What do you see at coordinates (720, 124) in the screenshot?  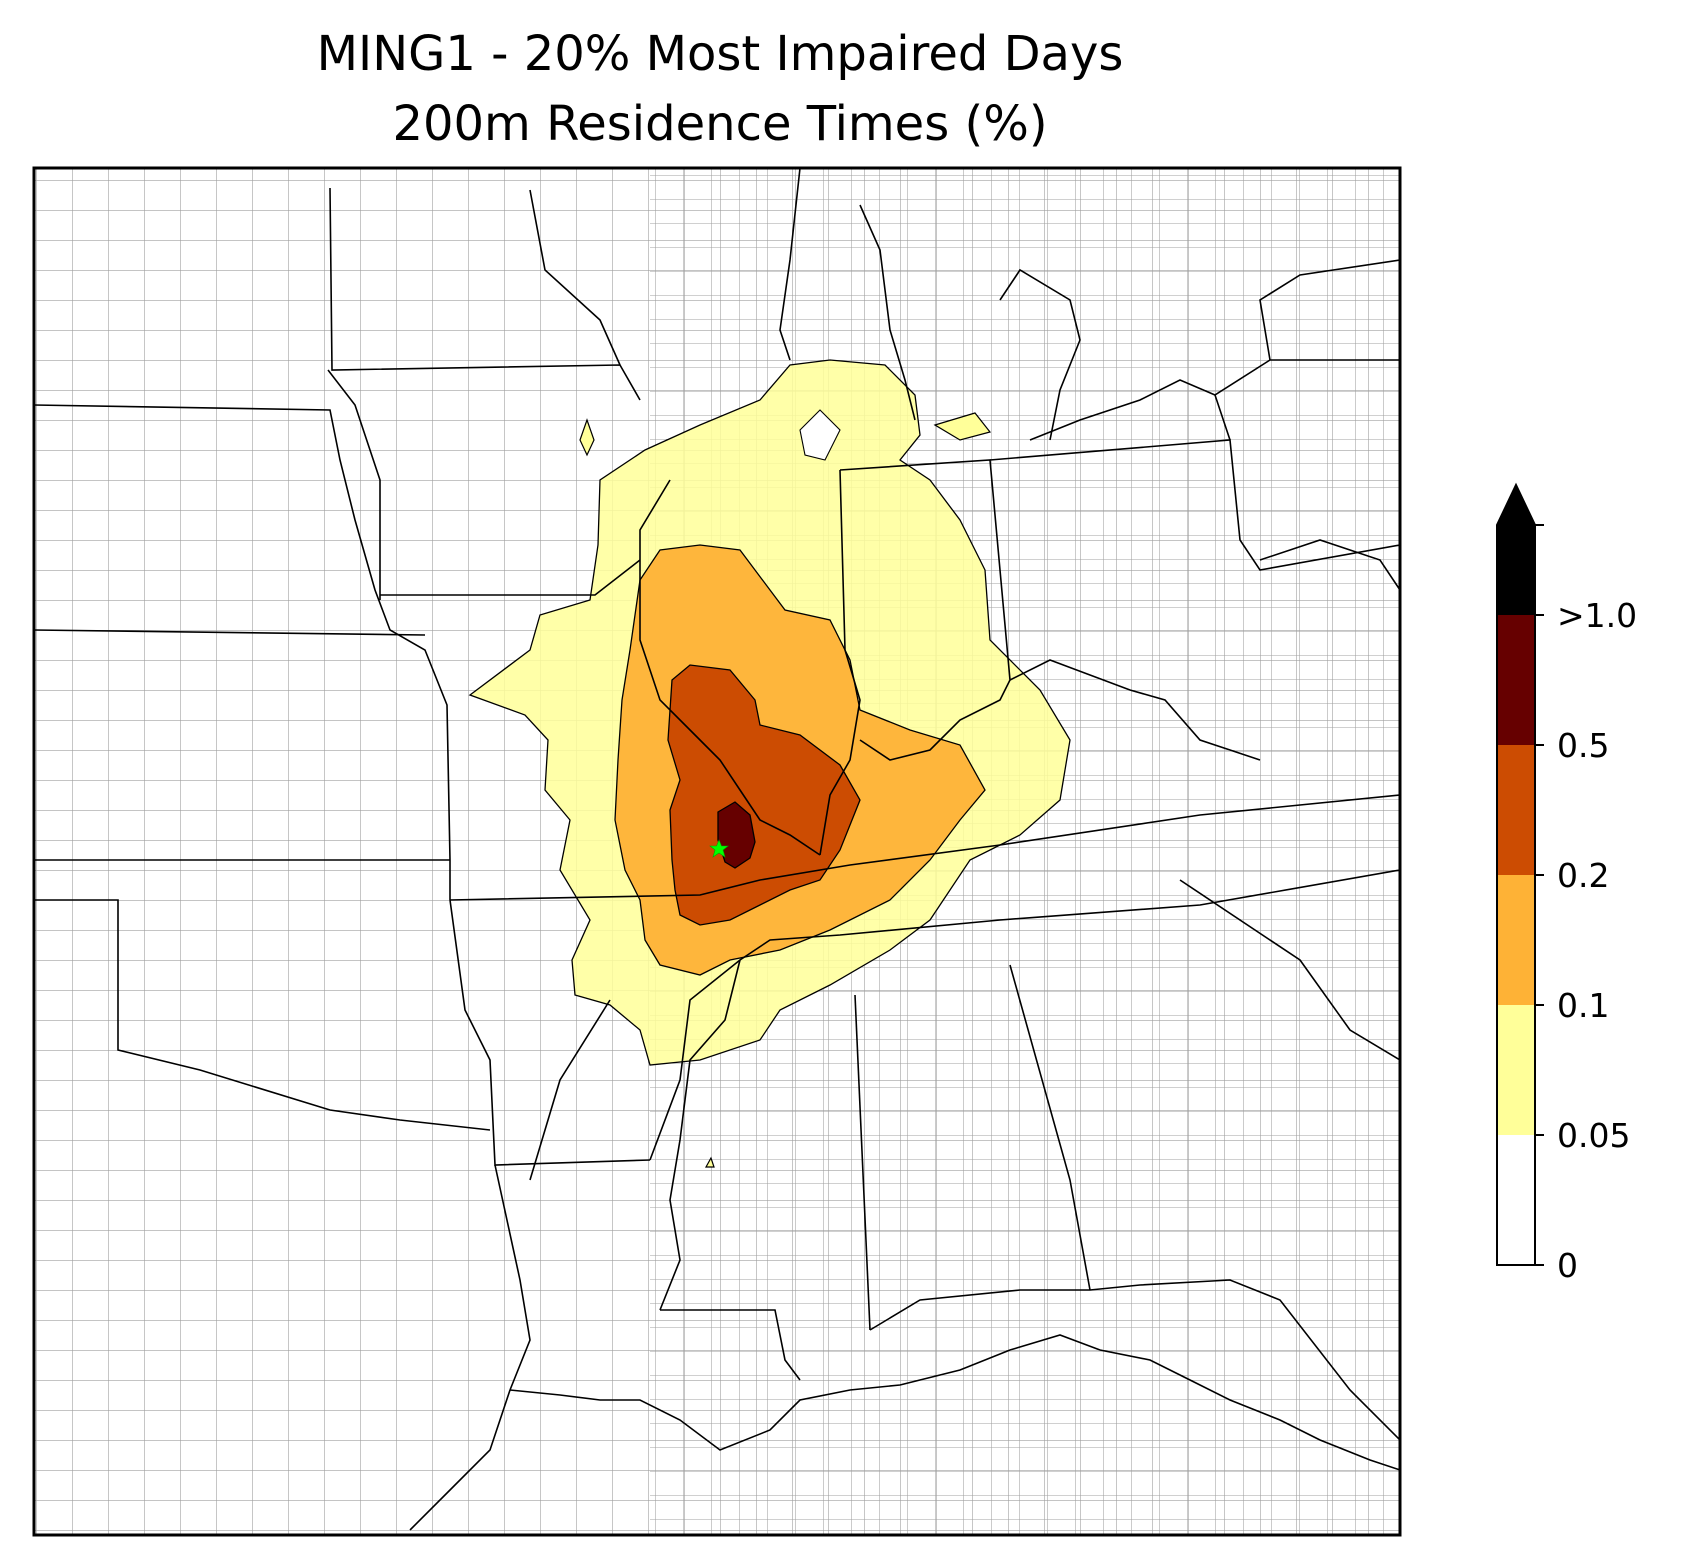 I see `map-title-line-2: 200m Residence Times (%)` at bounding box center [720, 124].